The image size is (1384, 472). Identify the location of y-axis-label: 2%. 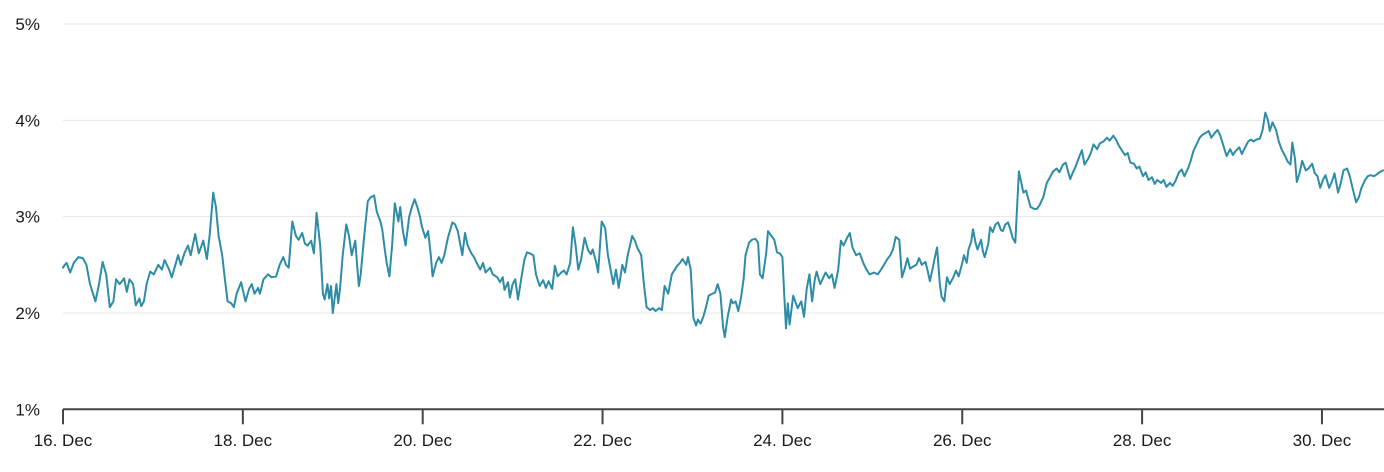
(27, 313).